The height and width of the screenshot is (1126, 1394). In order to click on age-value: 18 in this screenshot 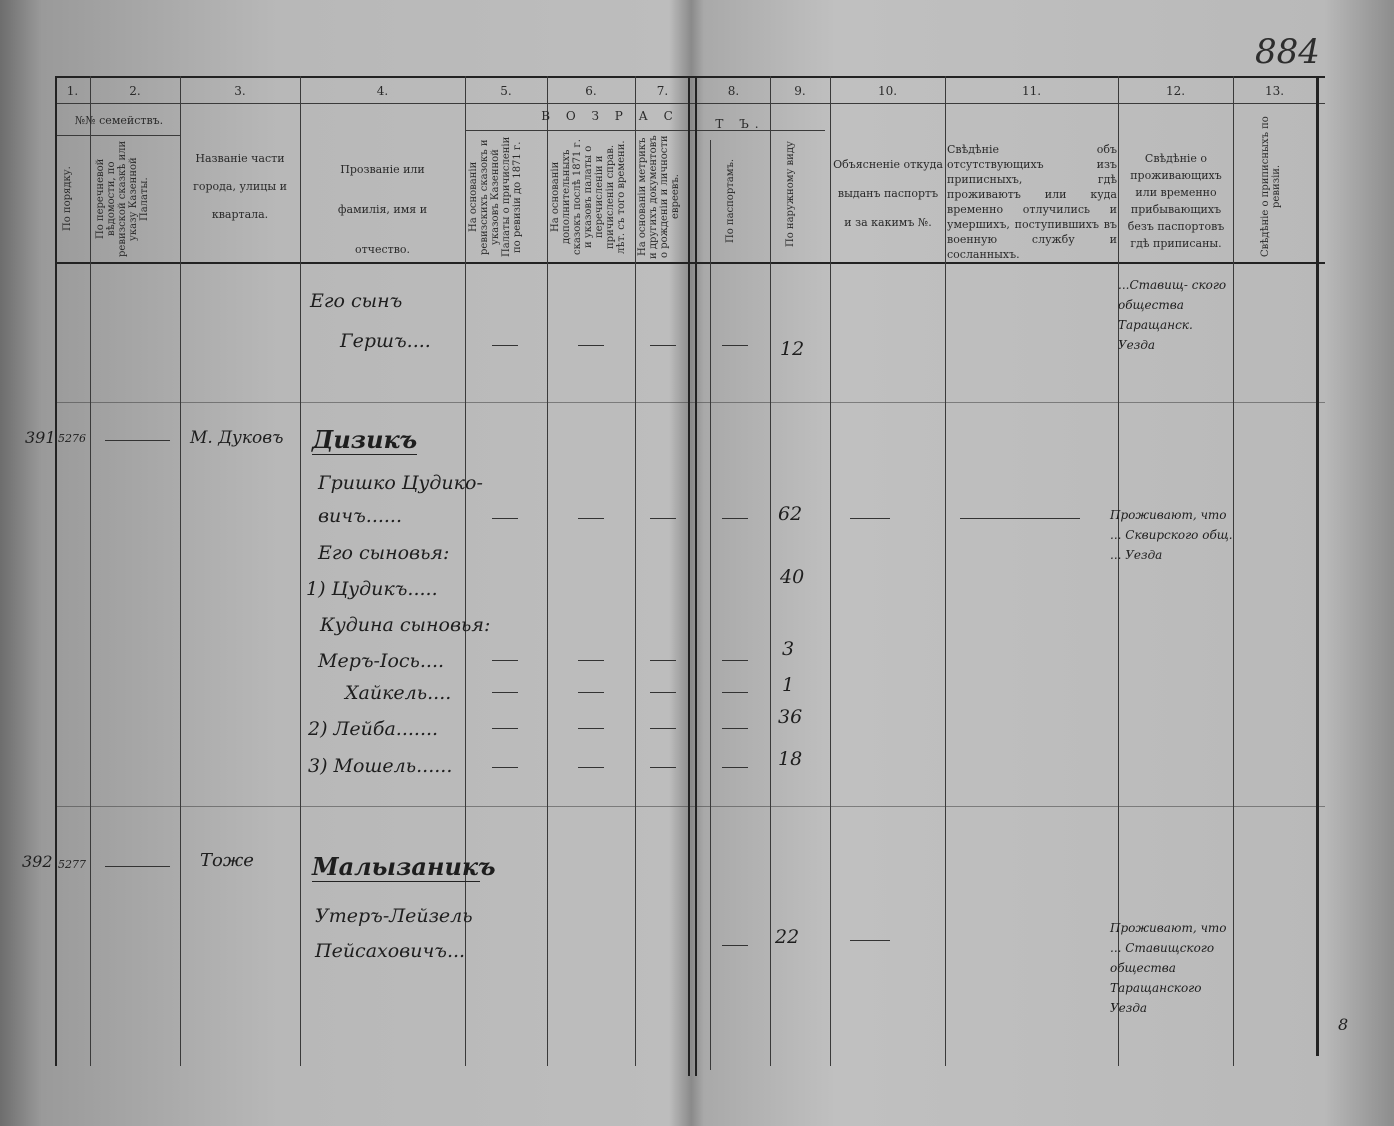, I will do `click(790, 759)`.